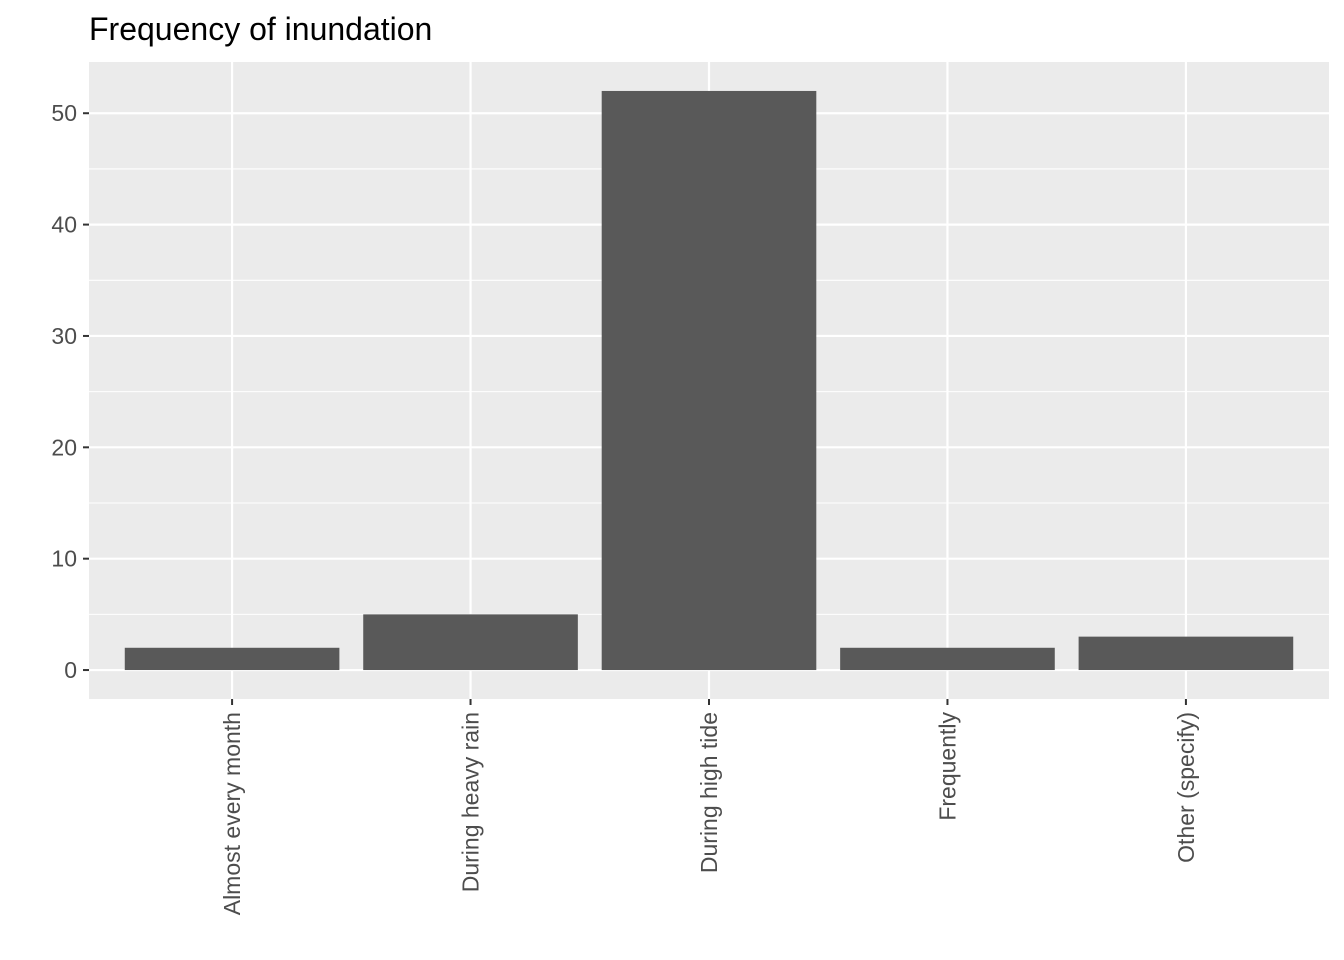 The height and width of the screenshot is (960, 1344). I want to click on x-tick-label: Other (specify), so click(1186, 787).